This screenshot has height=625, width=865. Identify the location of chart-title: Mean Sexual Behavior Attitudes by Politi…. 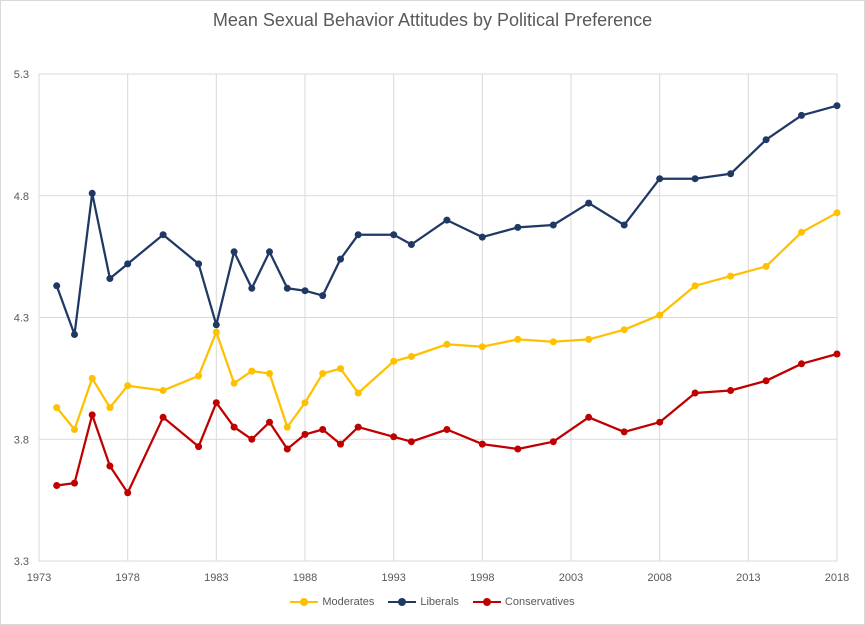
(432, 20).